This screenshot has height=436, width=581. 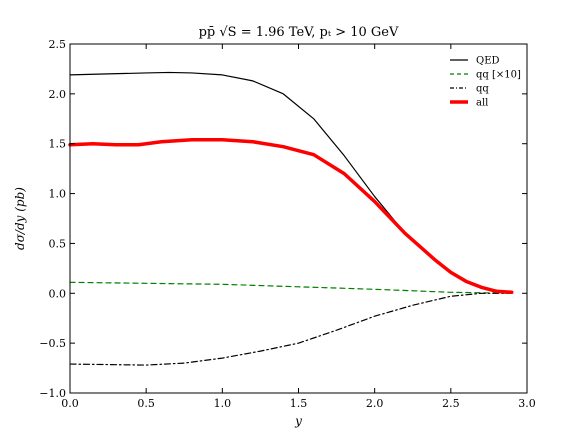 I want to click on y-tick-label: 0.5, so click(x=58, y=243).